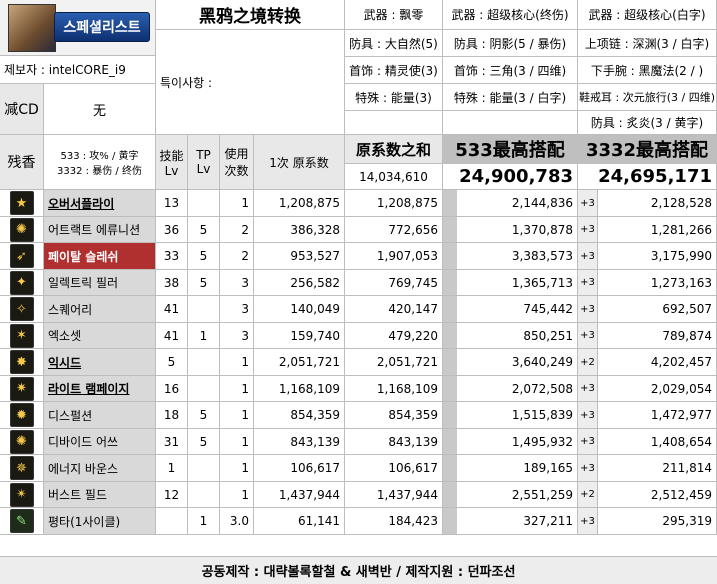  Describe the element at coordinates (681, 362) in the screenshot. I see `value-3332: 4,202,457` at that location.